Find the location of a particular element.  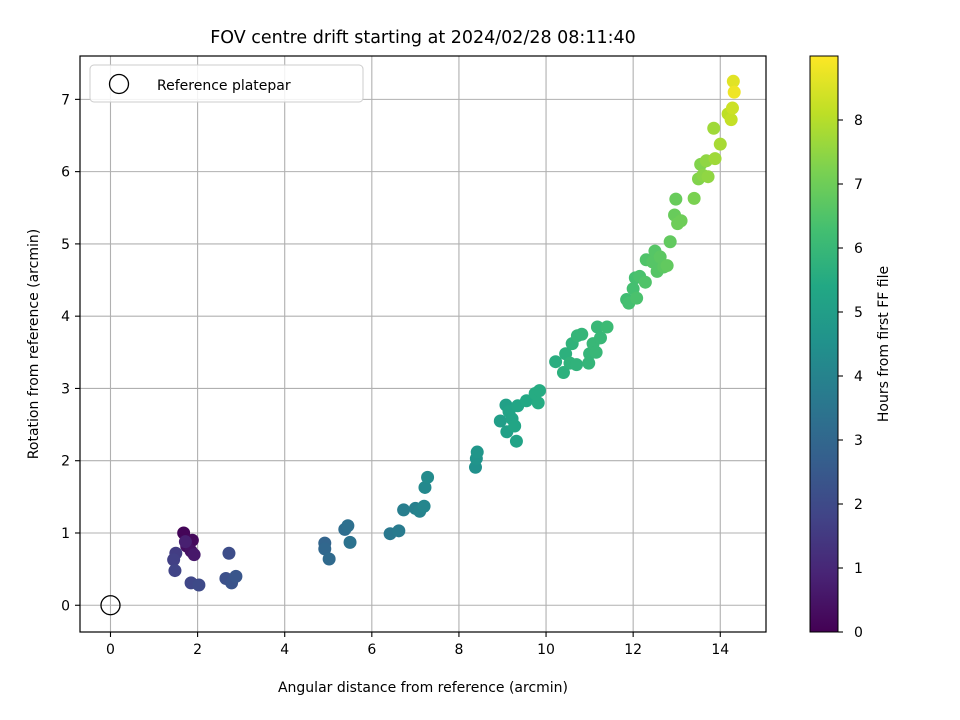

legend-box is located at coordinates (226, 83).